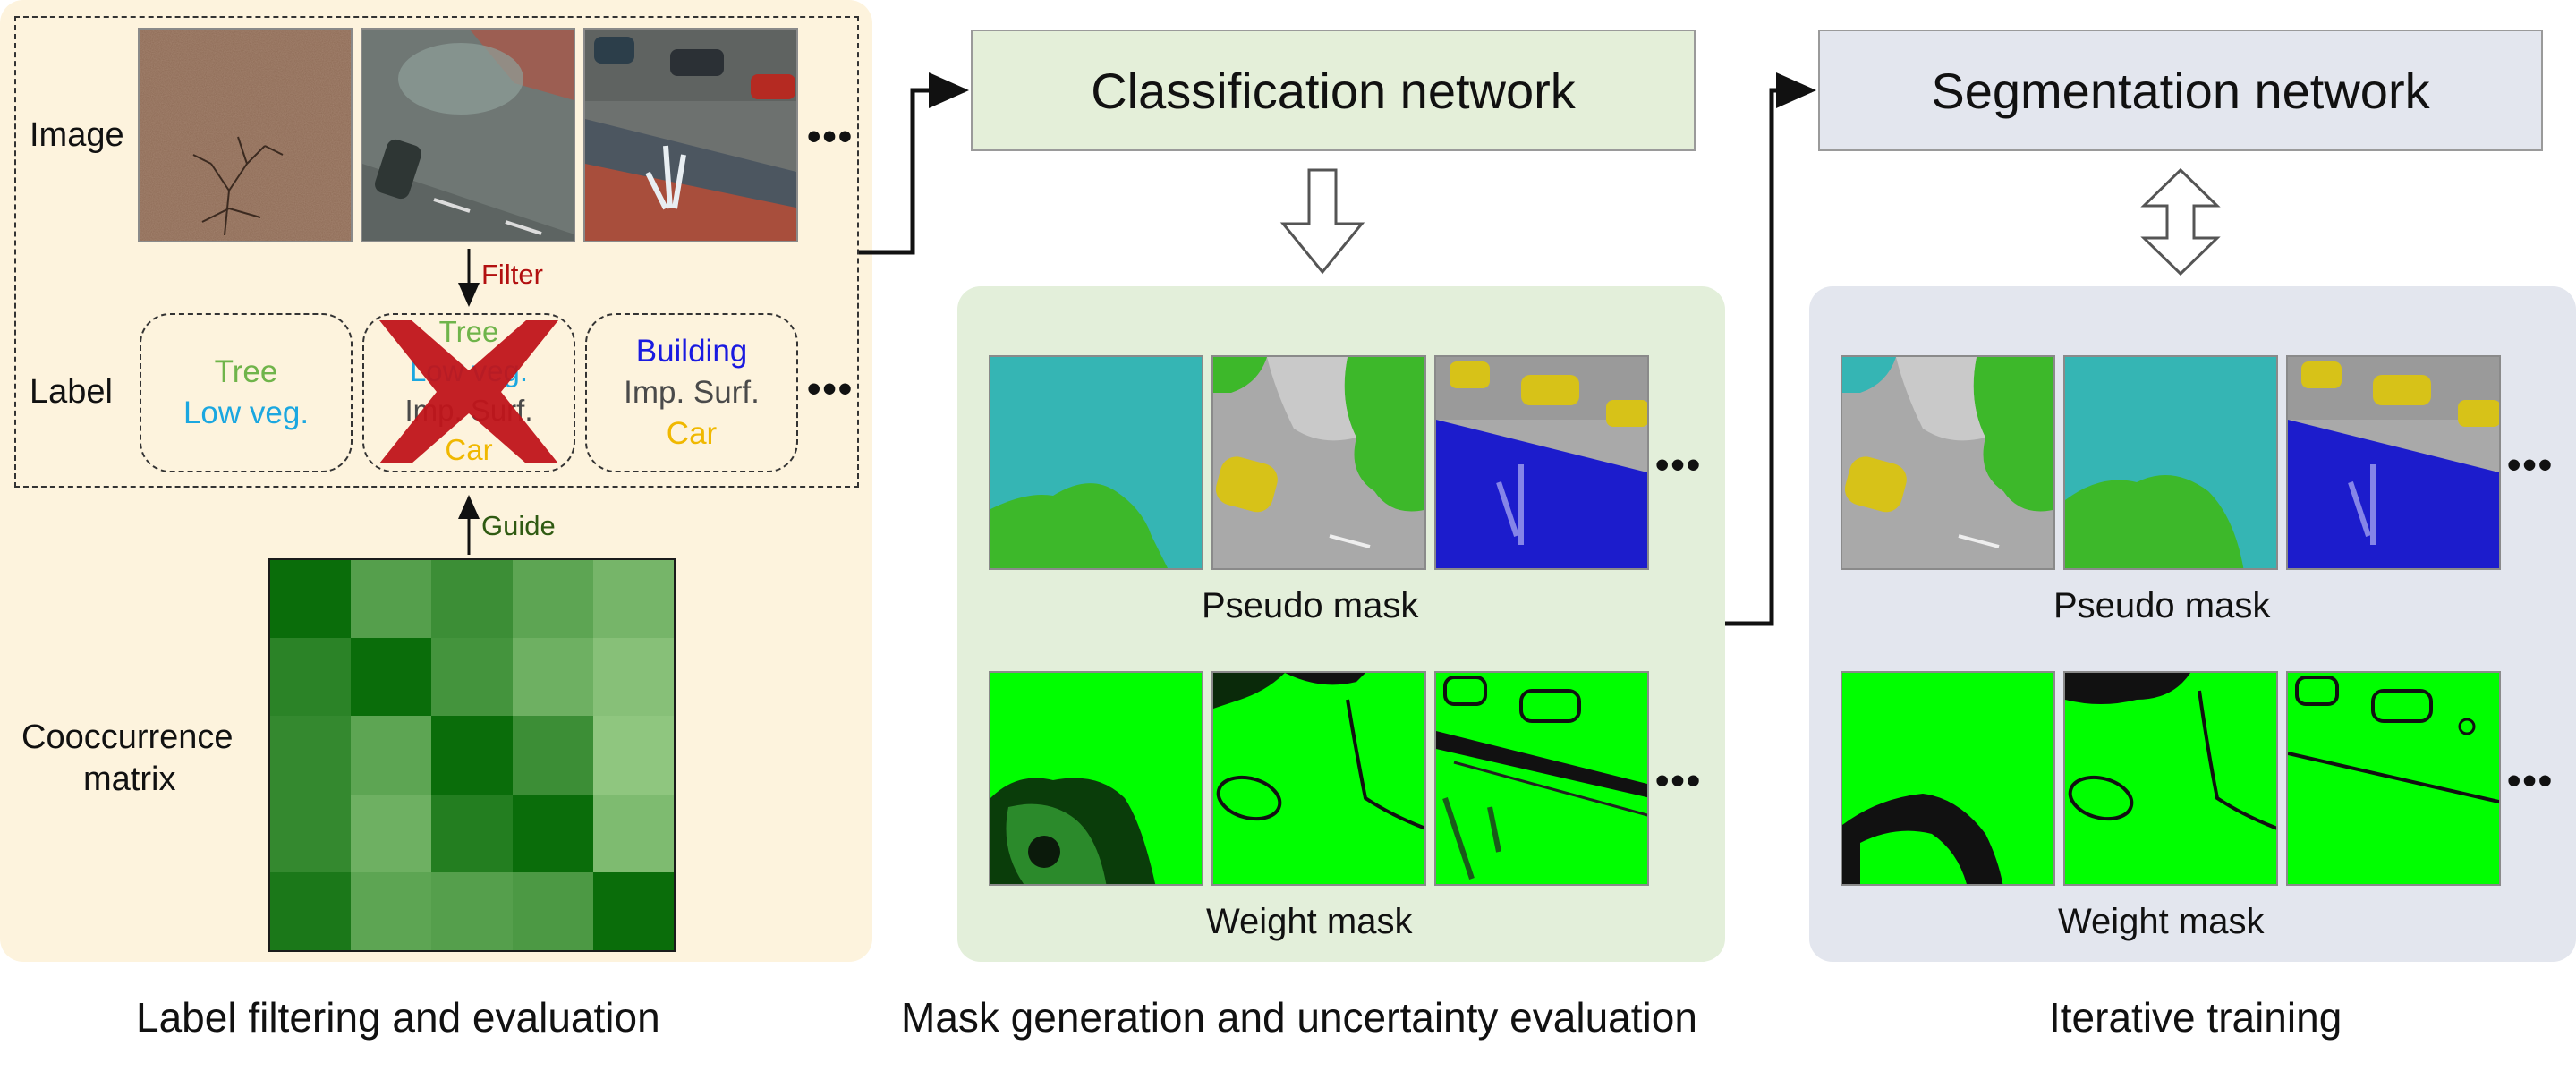 The width and height of the screenshot is (2576, 1071). Describe the element at coordinates (127, 737) in the screenshot. I see `matrix-label-line1: Cooccurrence` at that location.